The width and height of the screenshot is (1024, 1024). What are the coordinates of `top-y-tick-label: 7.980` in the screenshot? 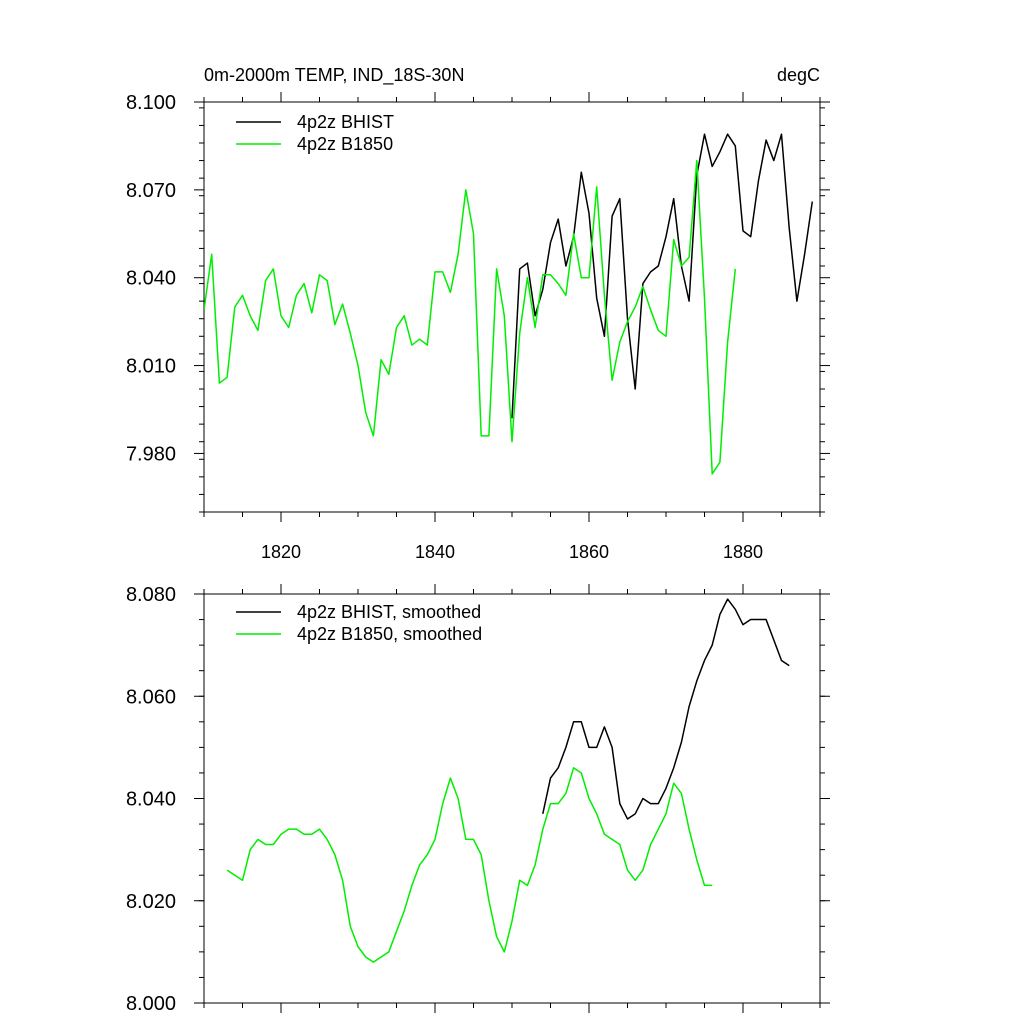 It's located at (151, 454).